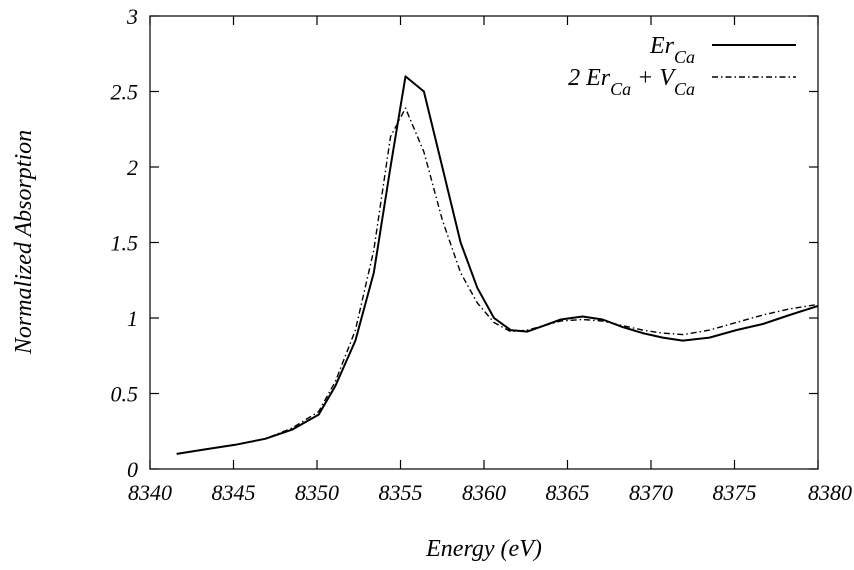 This screenshot has height=570, width=854. What do you see at coordinates (132, 16) in the screenshot?
I see `y-tick-label: 3` at bounding box center [132, 16].